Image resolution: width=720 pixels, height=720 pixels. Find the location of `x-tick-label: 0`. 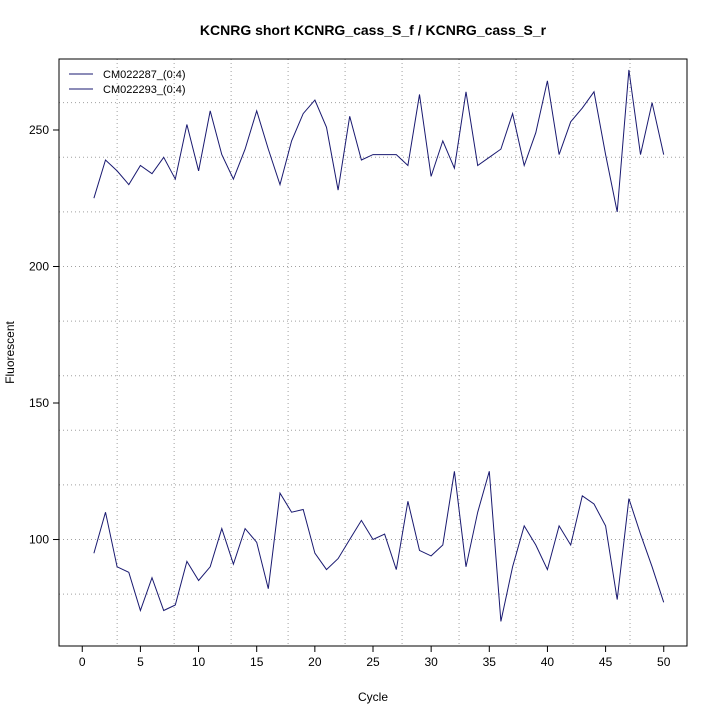

x-tick-label: 0 is located at coordinates (82, 662).